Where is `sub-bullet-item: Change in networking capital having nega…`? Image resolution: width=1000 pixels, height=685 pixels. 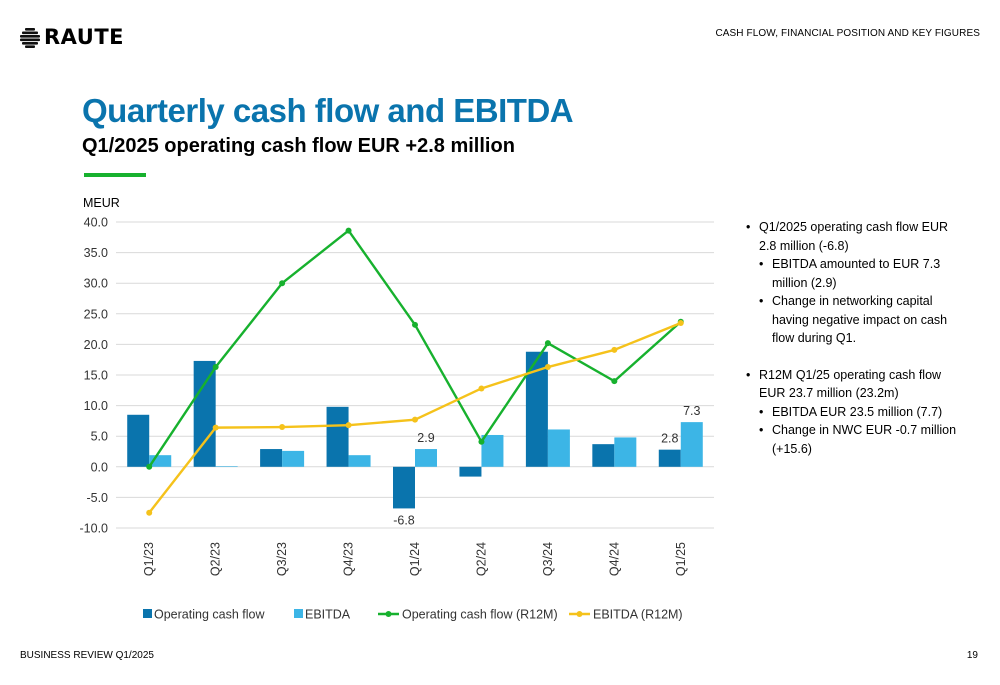 sub-bullet-item: Change in networking capital having nega… is located at coordinates (860, 320).